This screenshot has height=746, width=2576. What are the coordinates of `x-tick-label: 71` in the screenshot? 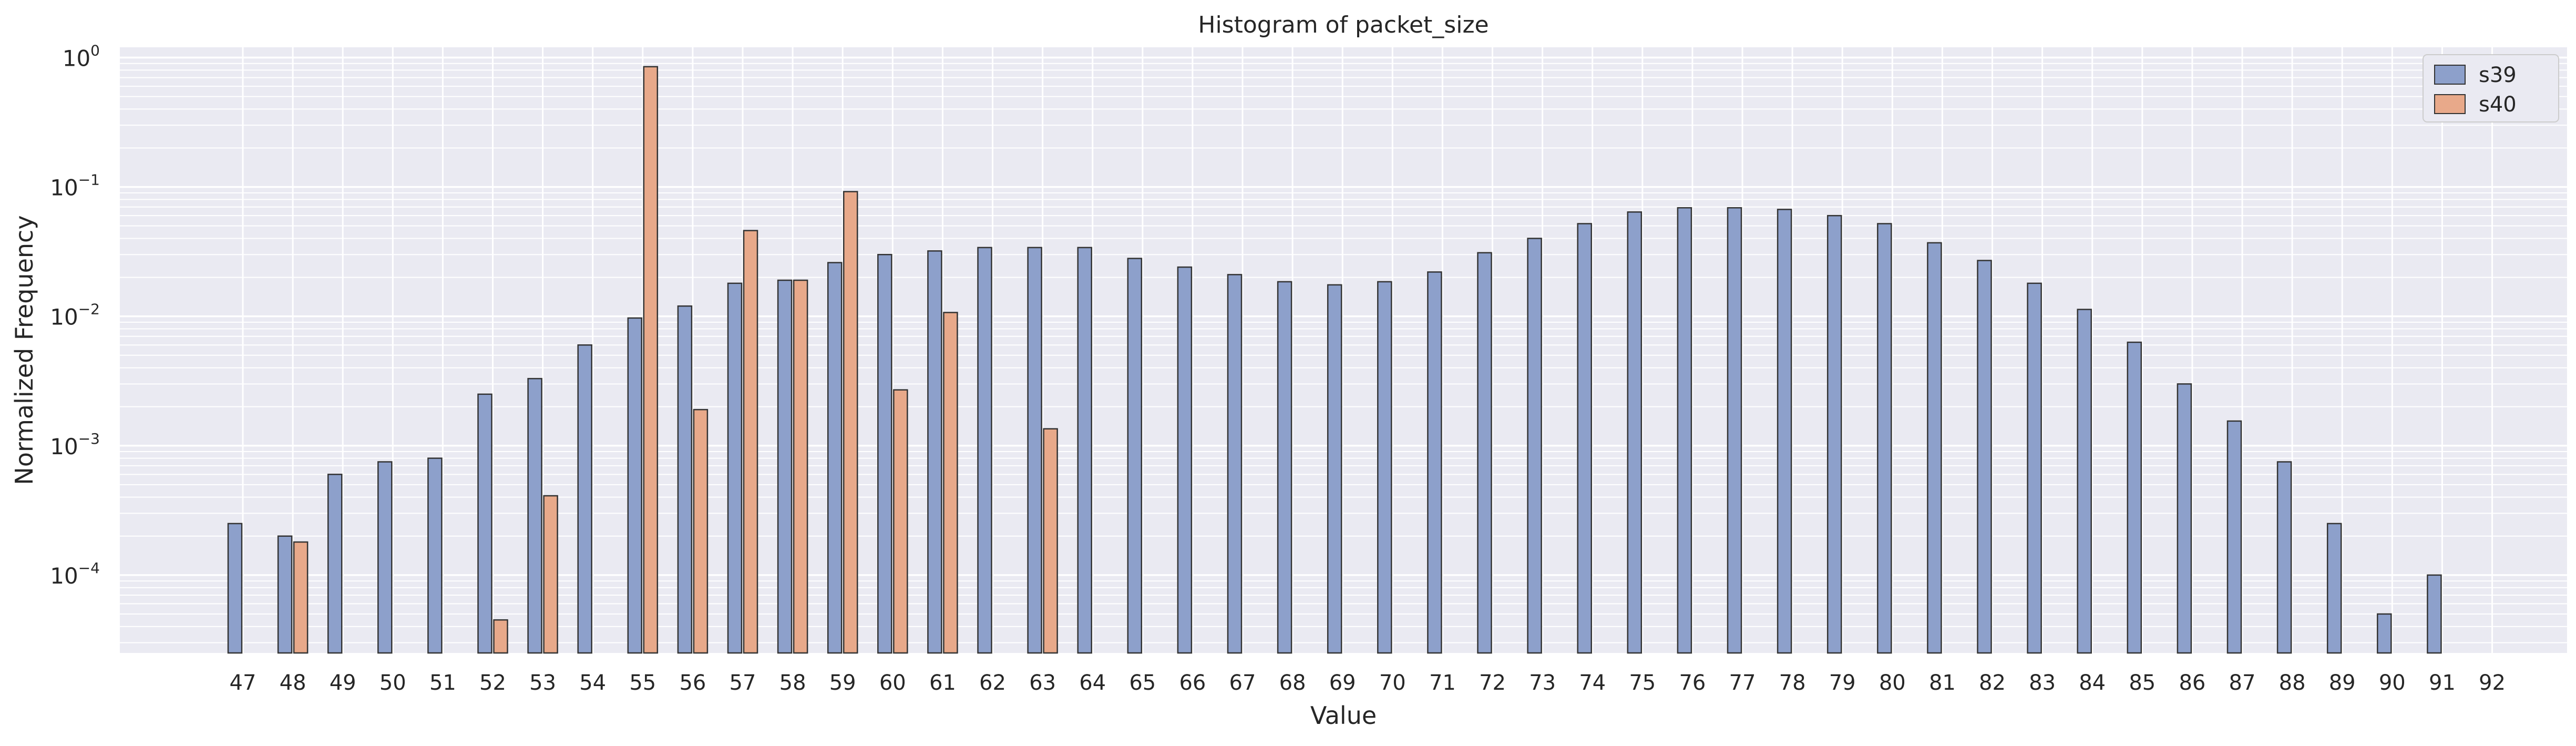 It's located at (1442, 683).